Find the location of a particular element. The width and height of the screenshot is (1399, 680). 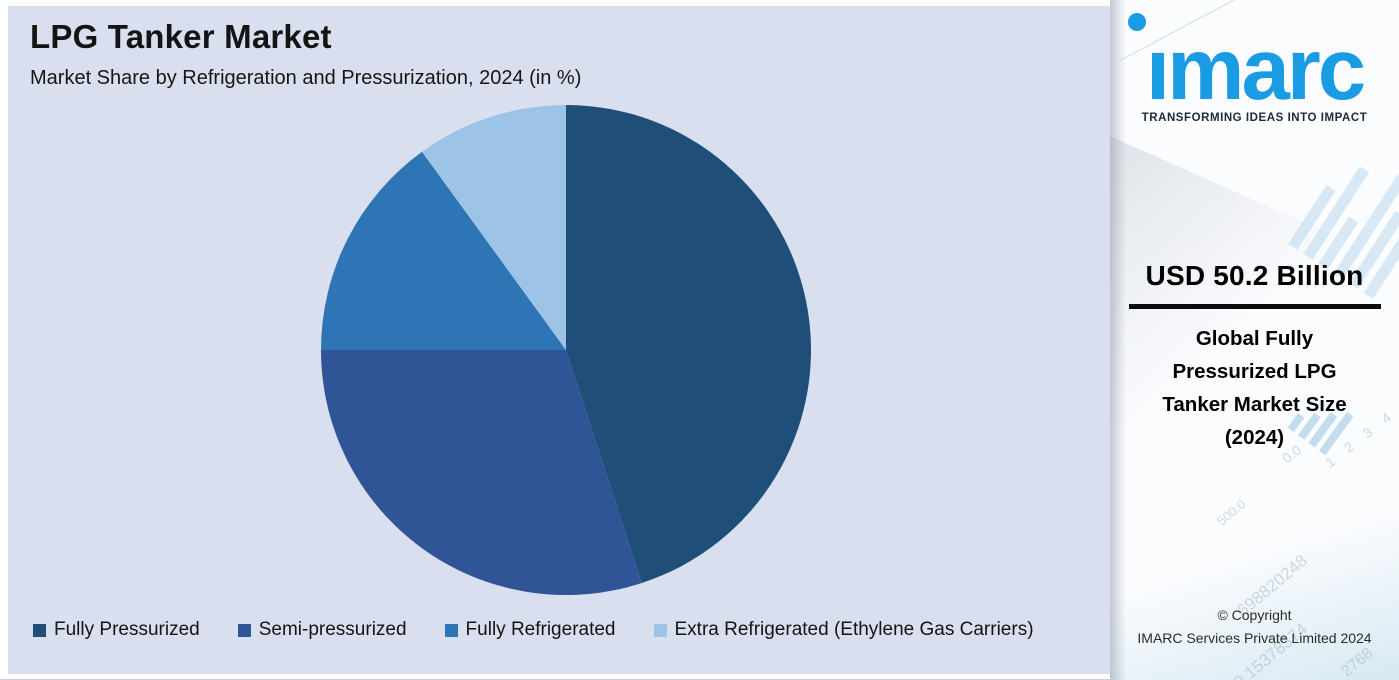

imarc-logo: ımarc TRANSFORMING IDEAS INTO IMPACT is located at coordinates (1254, 70).